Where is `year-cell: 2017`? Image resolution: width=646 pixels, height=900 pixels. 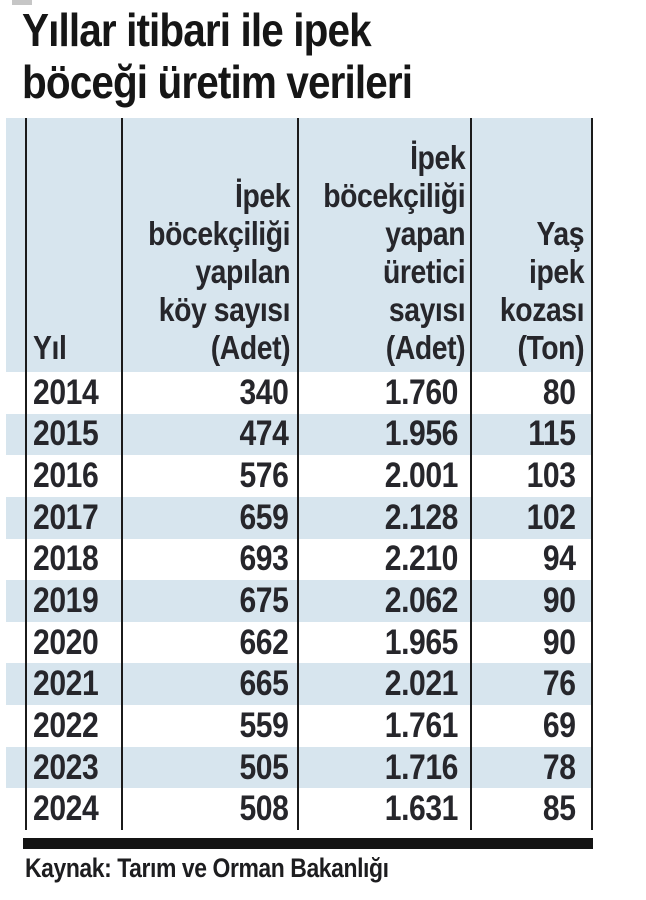 year-cell: 2017 is located at coordinates (73, 517).